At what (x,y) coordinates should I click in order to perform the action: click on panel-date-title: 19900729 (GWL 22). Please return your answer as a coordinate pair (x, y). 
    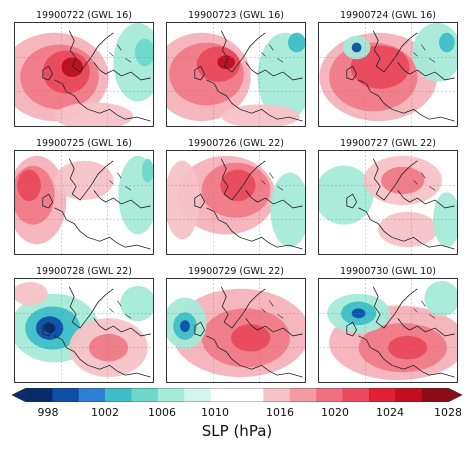
    Looking at the image, I should click on (236, 271).